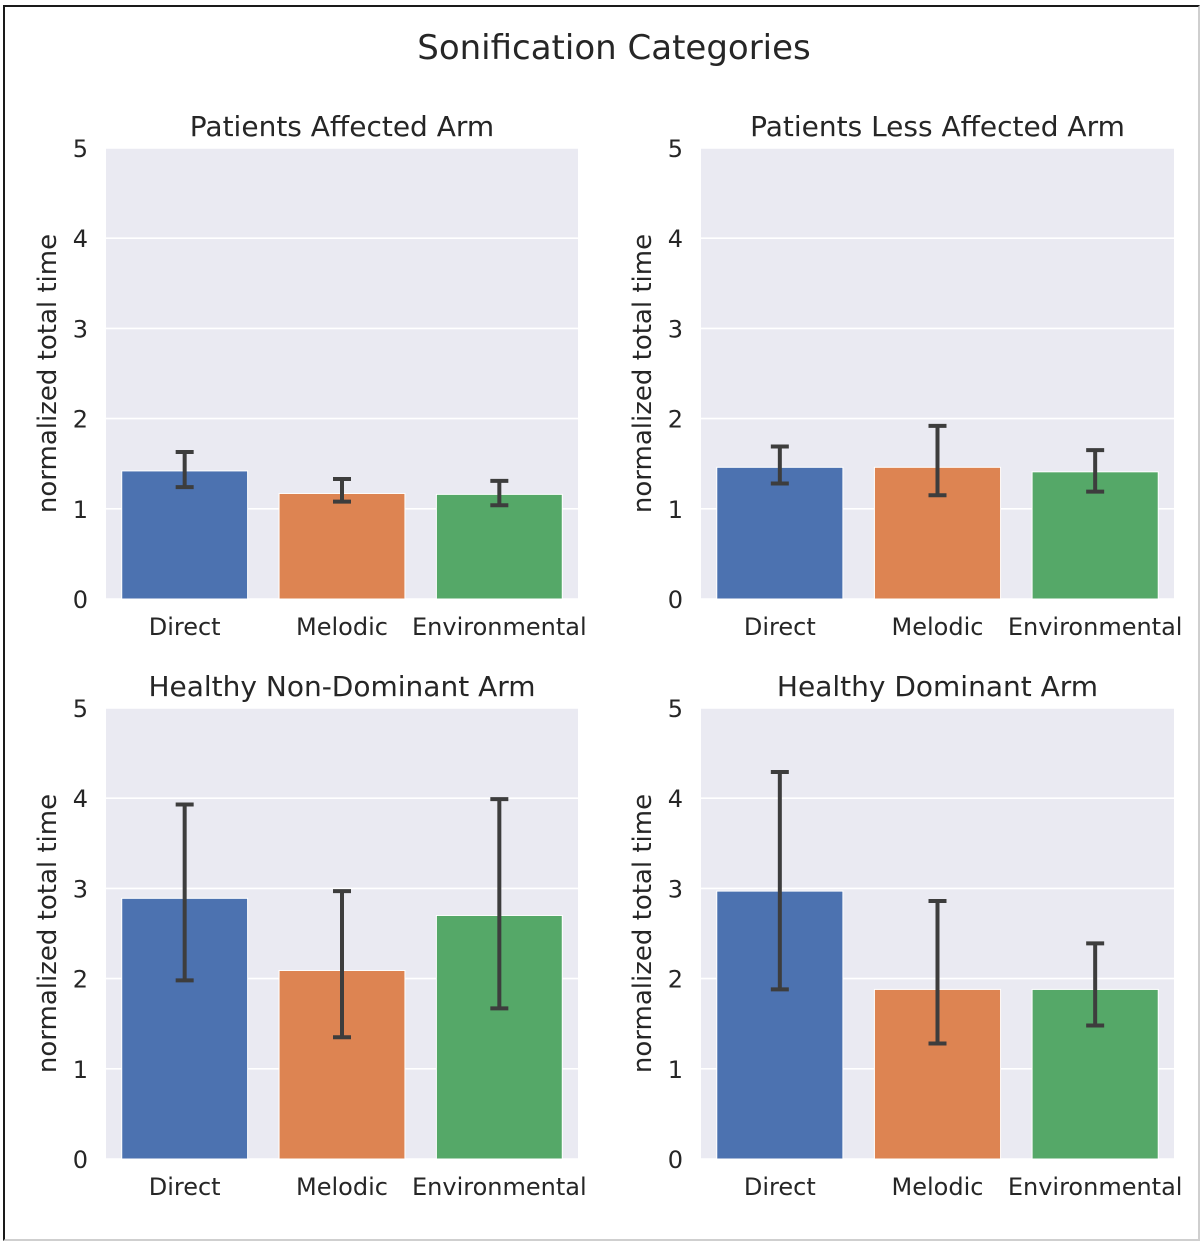 The image size is (1204, 1245). I want to click on figure-title: Sonification Categories, so click(614, 48).